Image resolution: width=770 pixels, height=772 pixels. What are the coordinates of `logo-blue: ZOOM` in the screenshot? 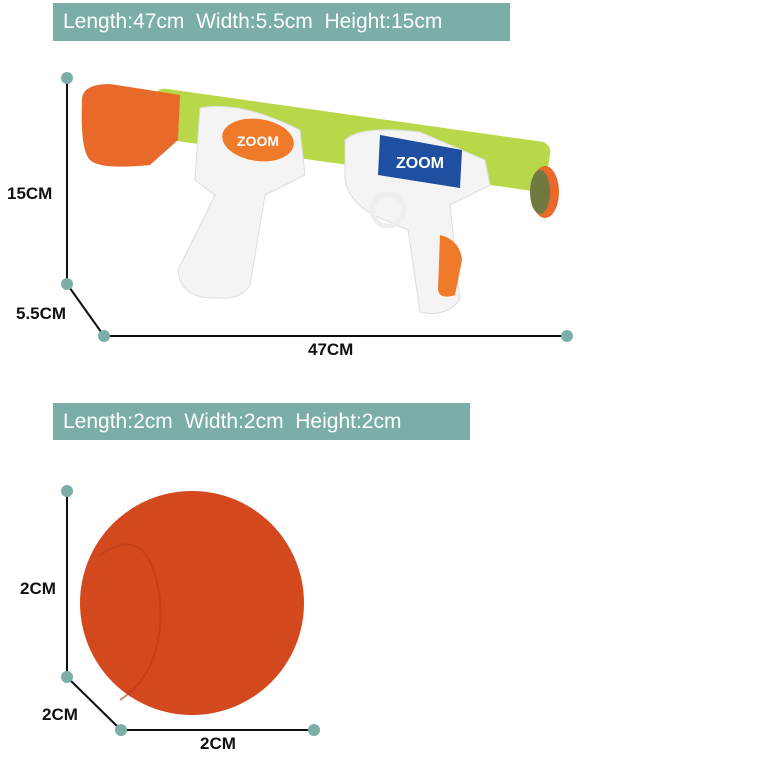 It's located at (420, 163).